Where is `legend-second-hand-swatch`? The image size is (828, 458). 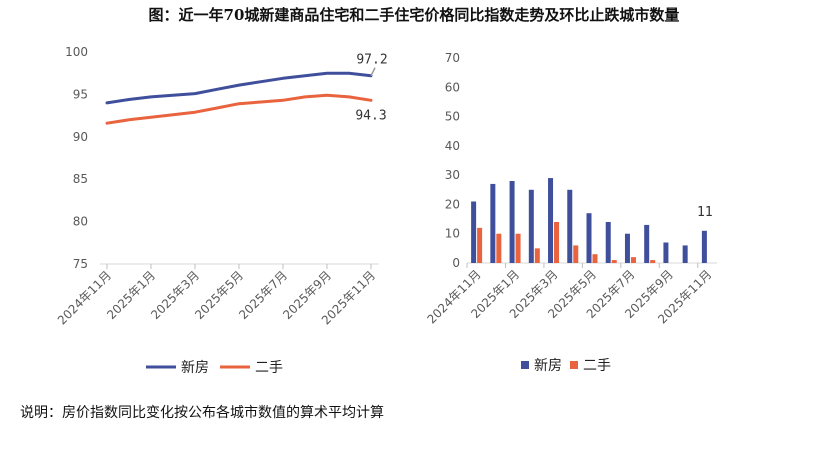
legend-second-hand-swatch is located at coordinates (574, 365).